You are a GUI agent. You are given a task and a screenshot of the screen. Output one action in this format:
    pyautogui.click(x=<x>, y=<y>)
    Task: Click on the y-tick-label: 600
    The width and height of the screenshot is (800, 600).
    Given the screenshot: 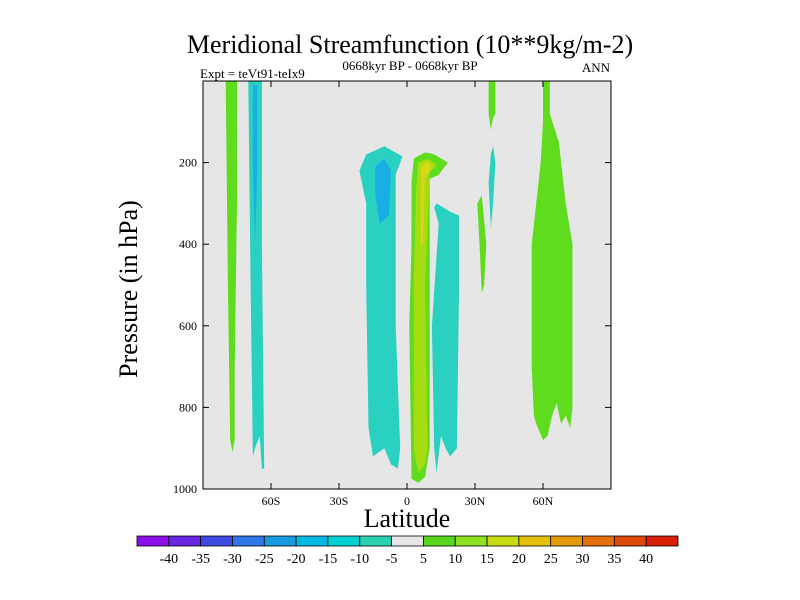 What is the action you would take?
    pyautogui.click(x=188, y=326)
    